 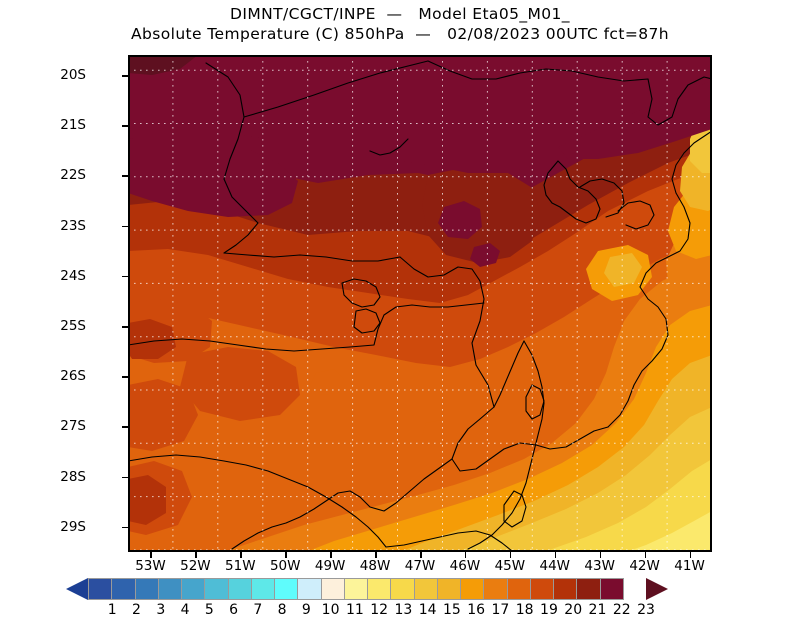 I want to click on x-axis-label: 43W, so click(x=599, y=566).